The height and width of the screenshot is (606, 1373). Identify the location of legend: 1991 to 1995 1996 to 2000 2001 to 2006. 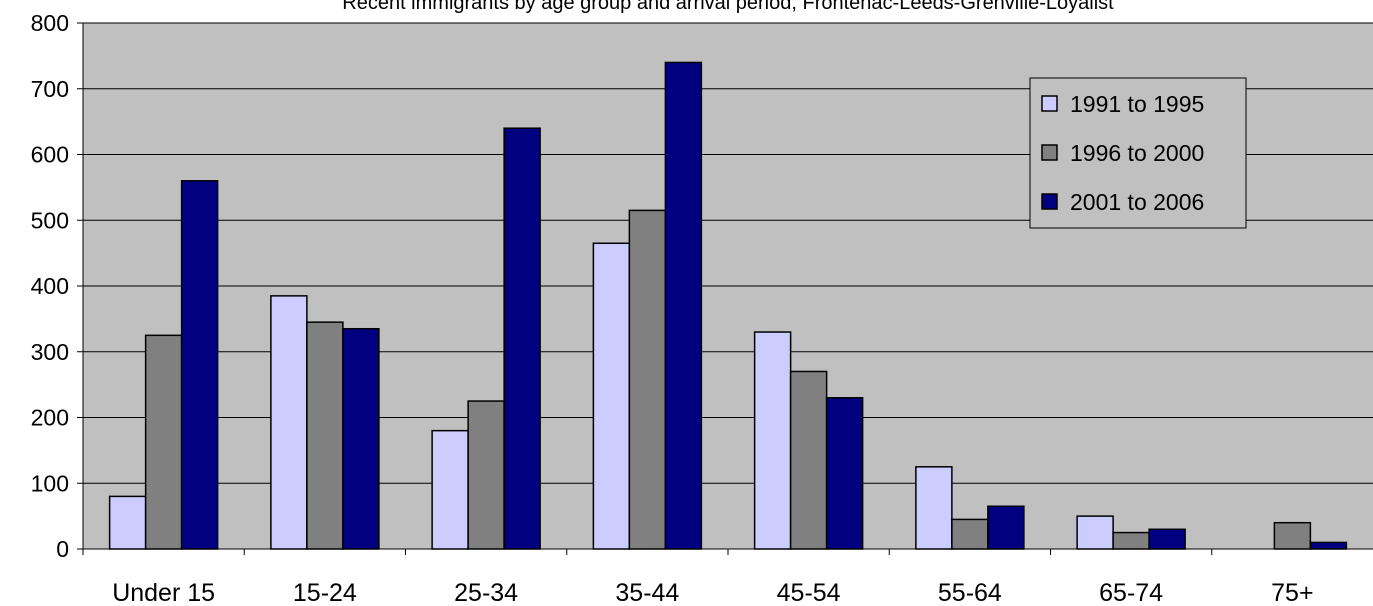
(1138, 153).